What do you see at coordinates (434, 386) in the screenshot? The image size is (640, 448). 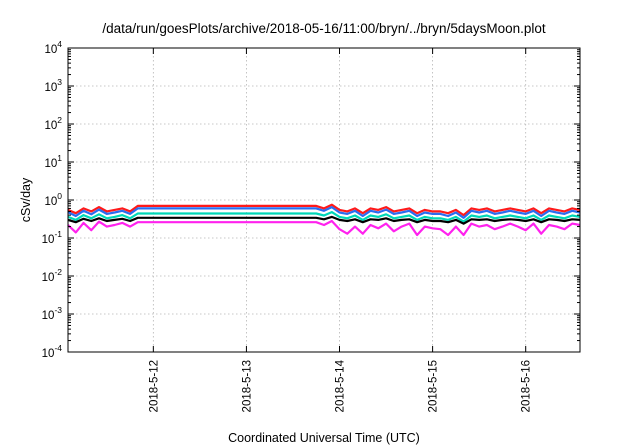 I see `x-tick-label: 2018-5-15` at bounding box center [434, 386].